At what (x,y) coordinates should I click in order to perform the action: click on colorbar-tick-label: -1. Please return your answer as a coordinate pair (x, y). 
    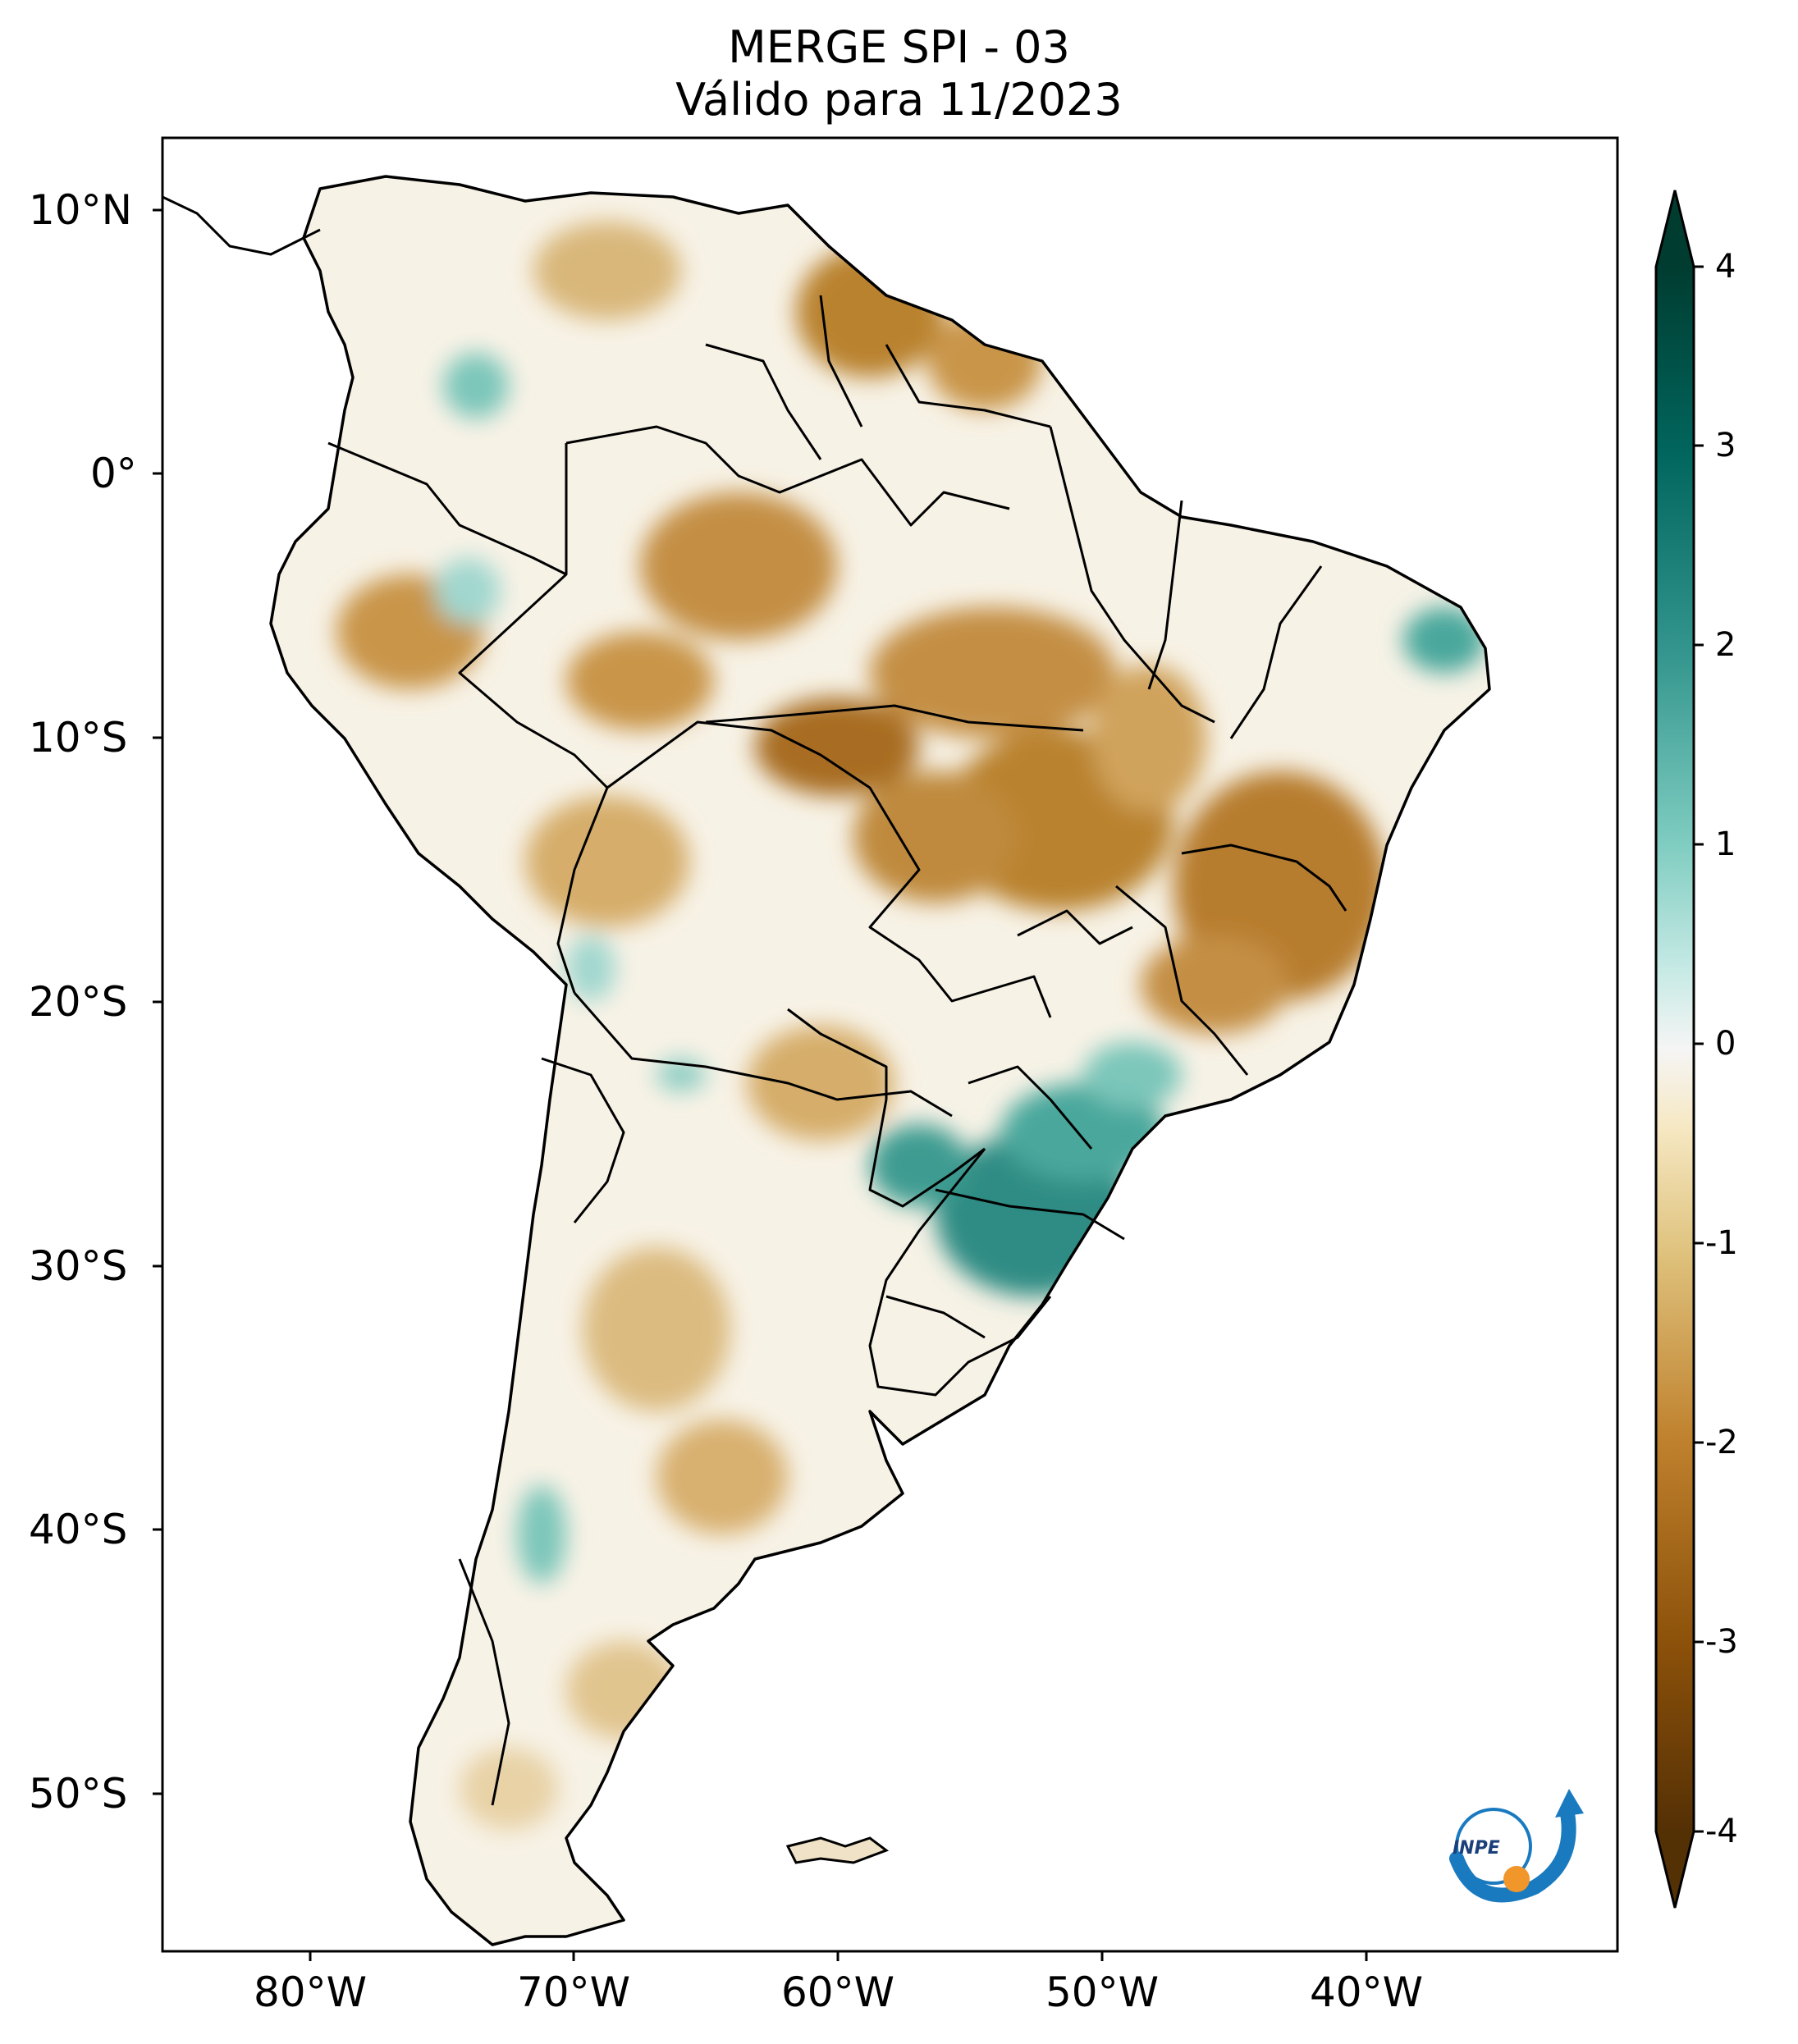
    Looking at the image, I should click on (1721, 1243).